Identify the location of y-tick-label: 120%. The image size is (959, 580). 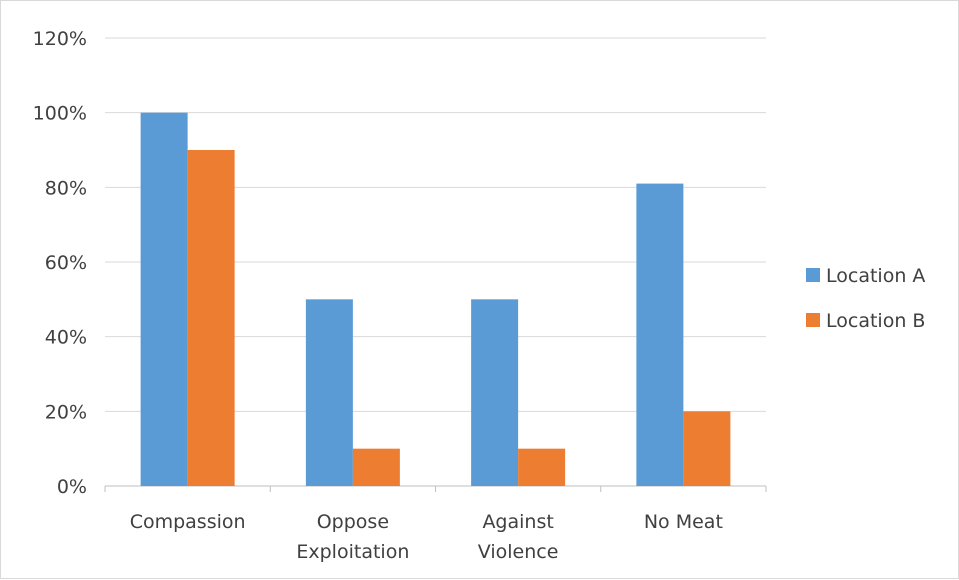
(60, 39).